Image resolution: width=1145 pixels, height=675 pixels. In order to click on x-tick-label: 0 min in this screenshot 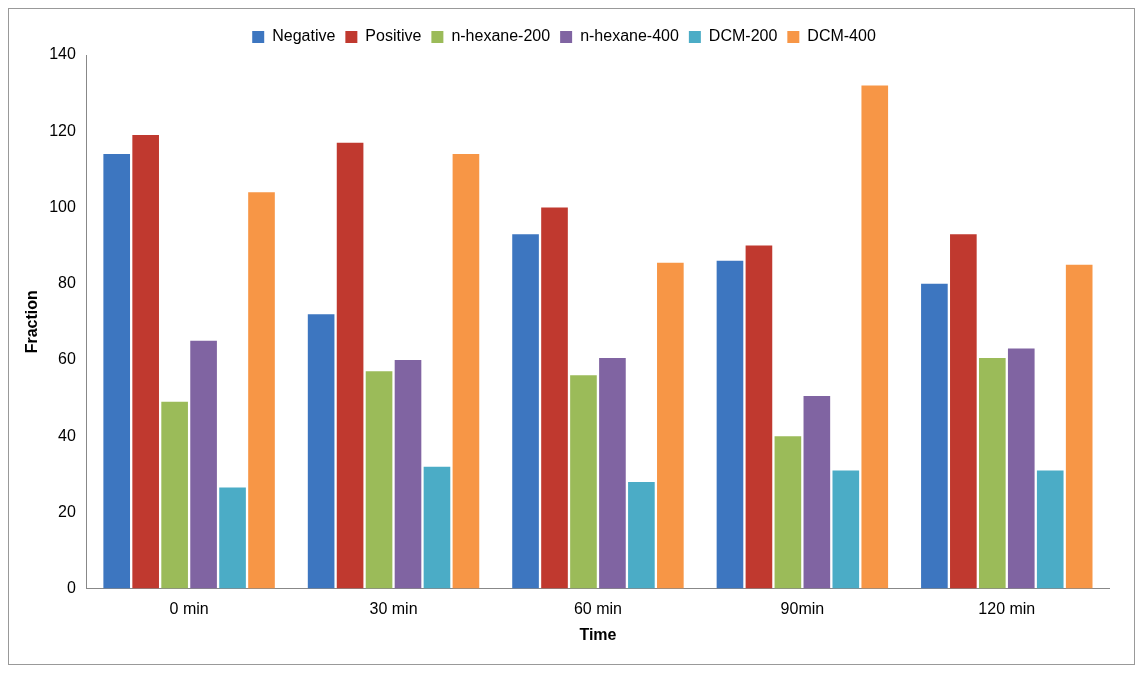, I will do `click(189, 608)`.